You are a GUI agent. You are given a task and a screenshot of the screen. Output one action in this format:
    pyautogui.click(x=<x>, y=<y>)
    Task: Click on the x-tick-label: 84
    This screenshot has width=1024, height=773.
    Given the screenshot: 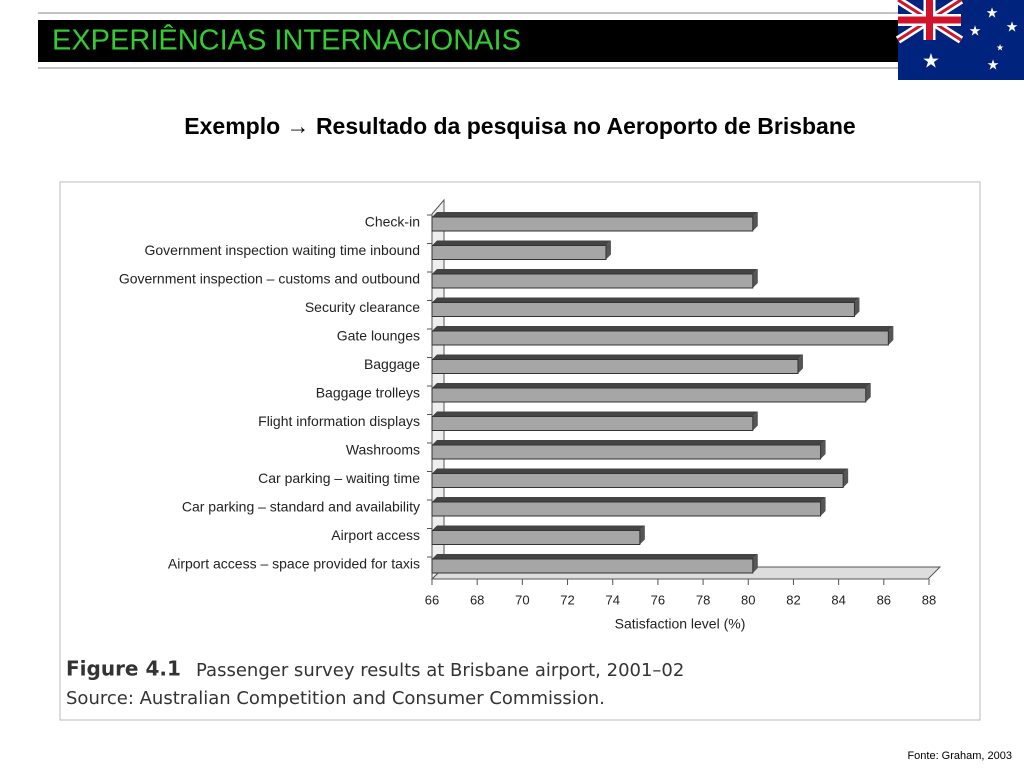 What is the action you would take?
    pyautogui.click(x=838, y=599)
    